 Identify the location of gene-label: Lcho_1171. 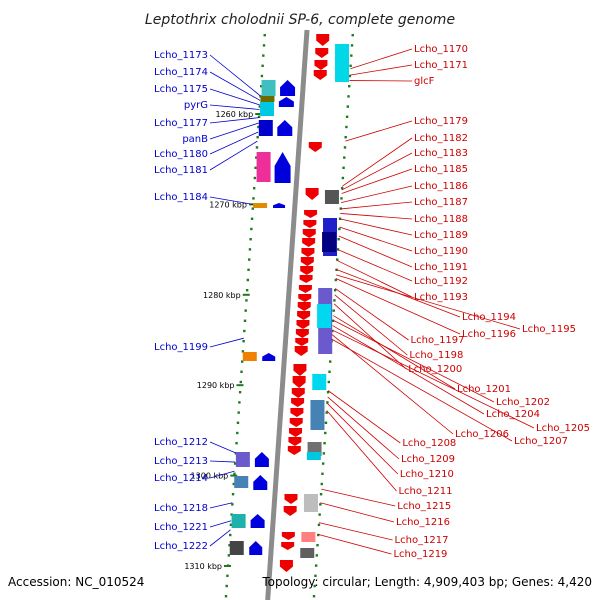
(441, 65).